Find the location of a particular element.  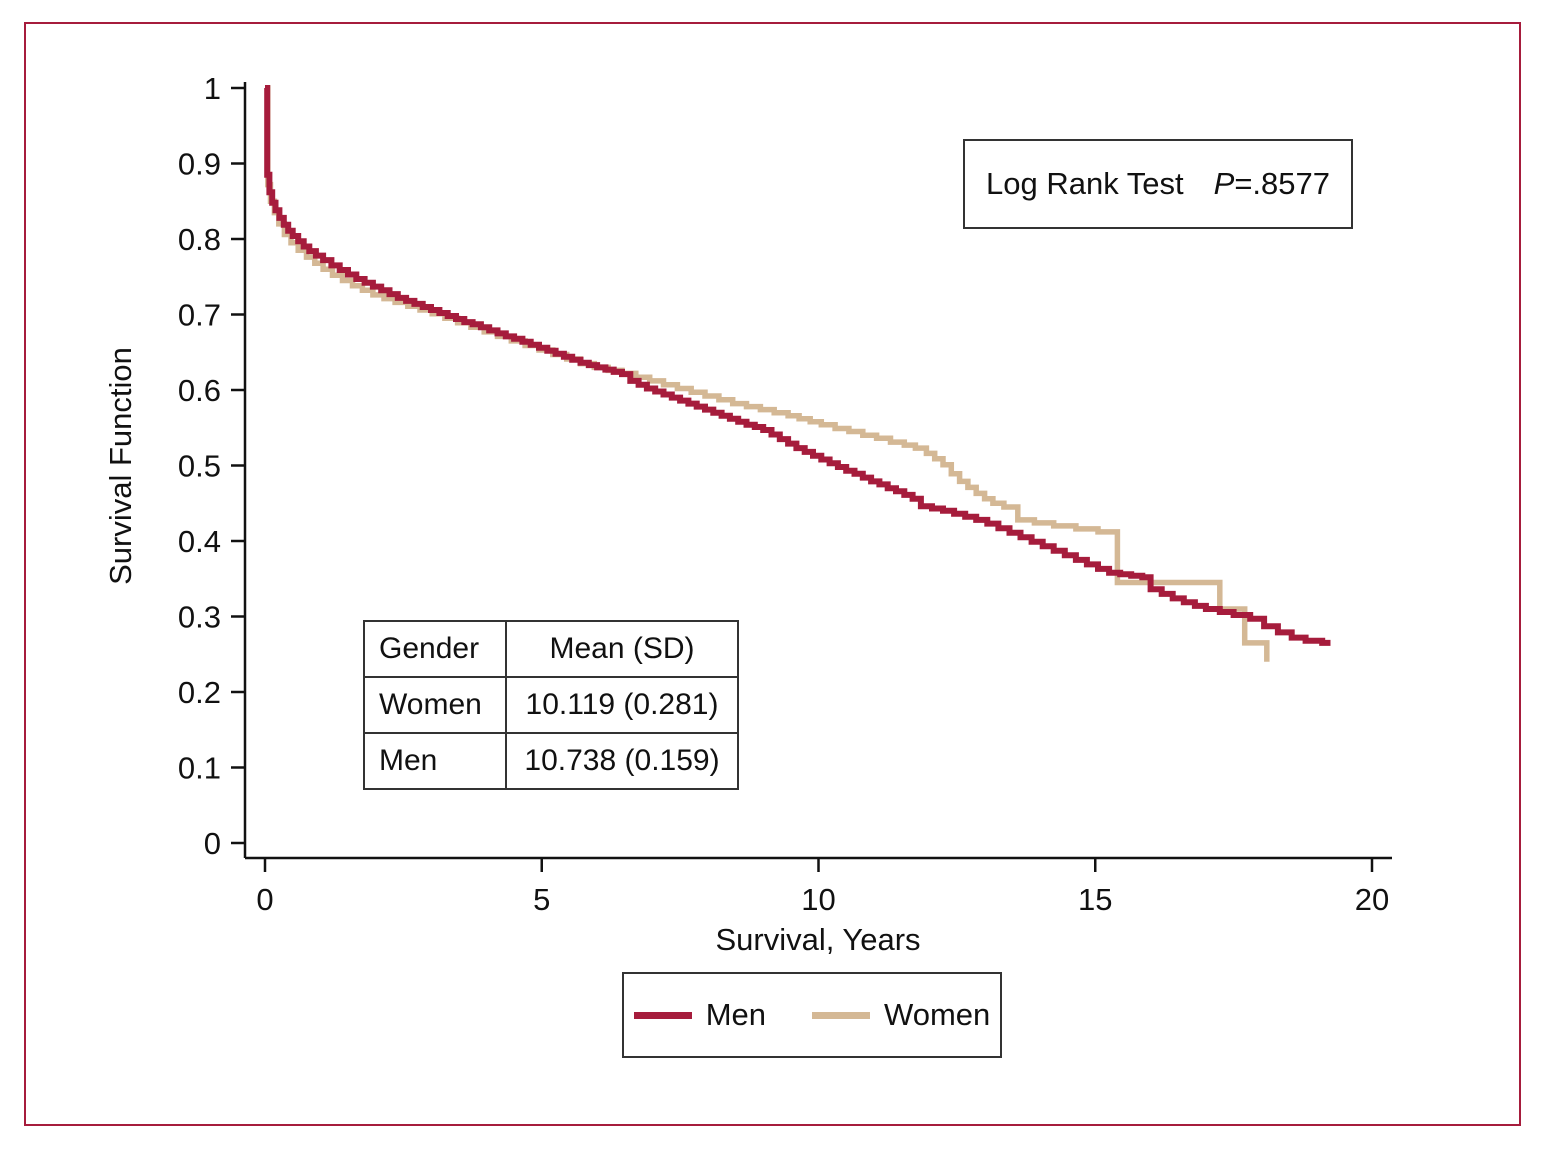

x-axis-title: Survival, Years is located at coordinates (818, 939).